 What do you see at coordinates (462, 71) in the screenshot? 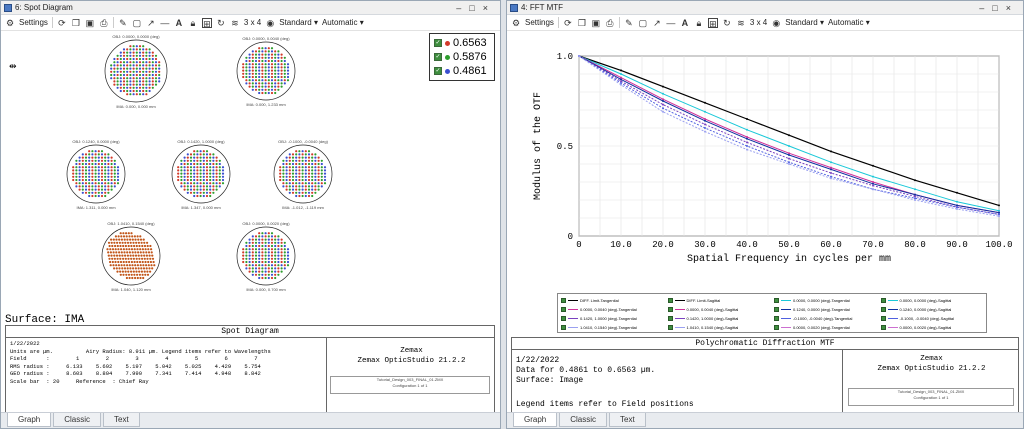
I see `wavelength-item-3: ✓ 0.4861` at bounding box center [462, 71].